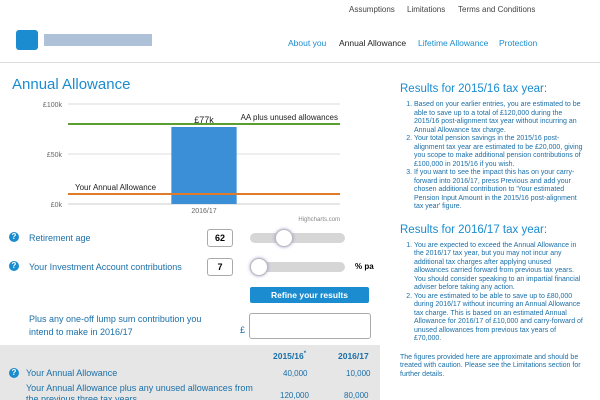  I want to click on nav-link: Terms and Conditions, so click(497, 9).